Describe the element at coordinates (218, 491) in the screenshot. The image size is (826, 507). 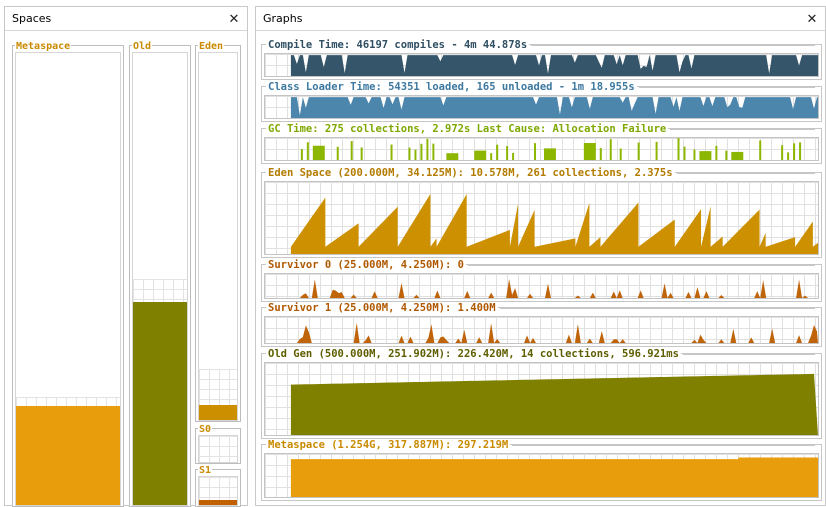
I see `space-plot-s1` at that location.